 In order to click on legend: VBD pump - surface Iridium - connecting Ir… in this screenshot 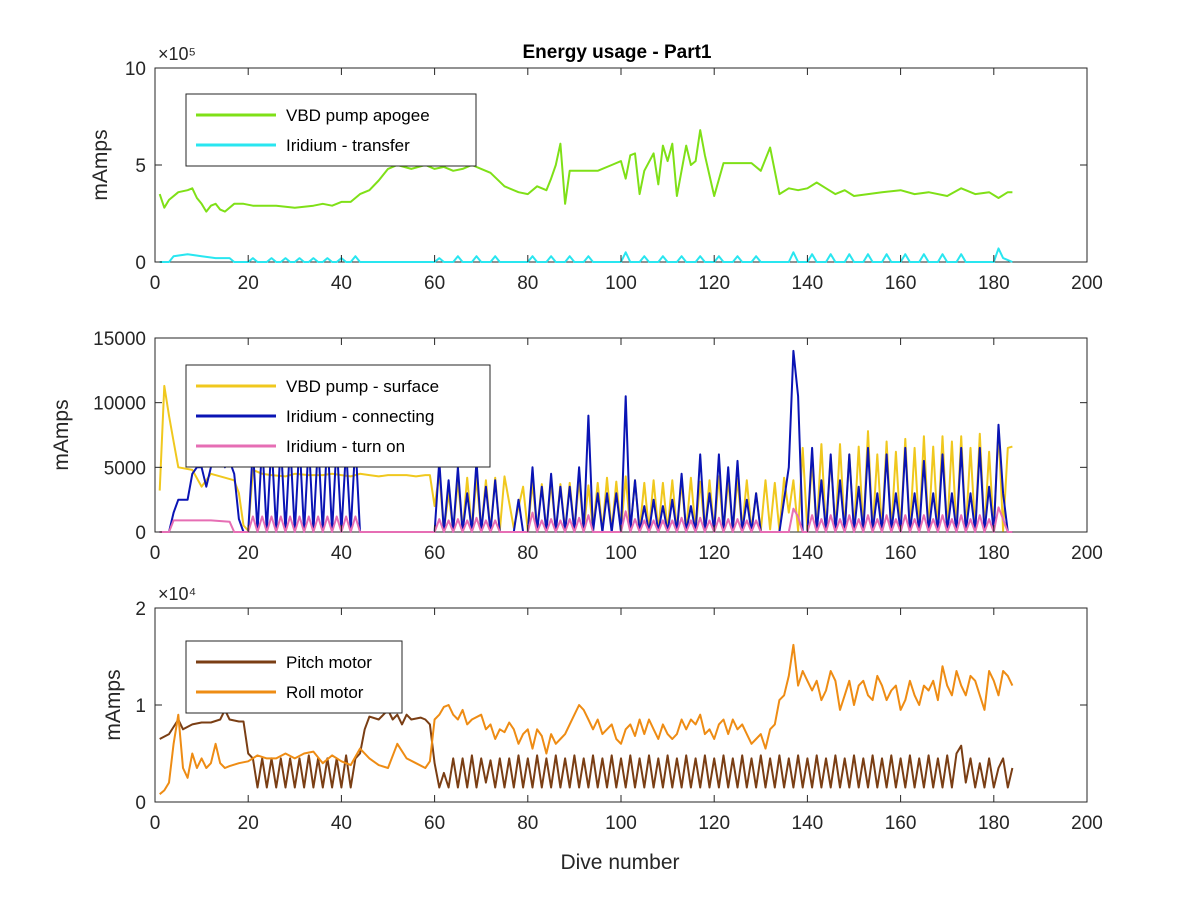, I will do `click(338, 416)`.